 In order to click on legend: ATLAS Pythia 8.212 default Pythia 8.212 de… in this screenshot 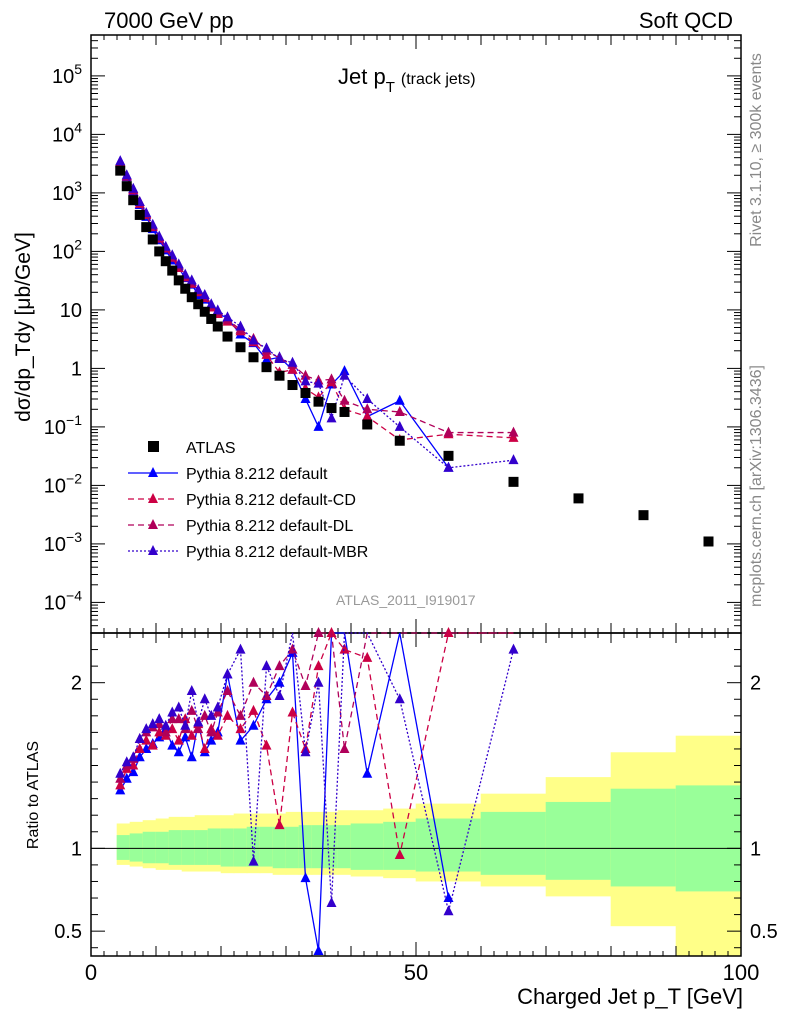, I will do `click(248, 500)`.